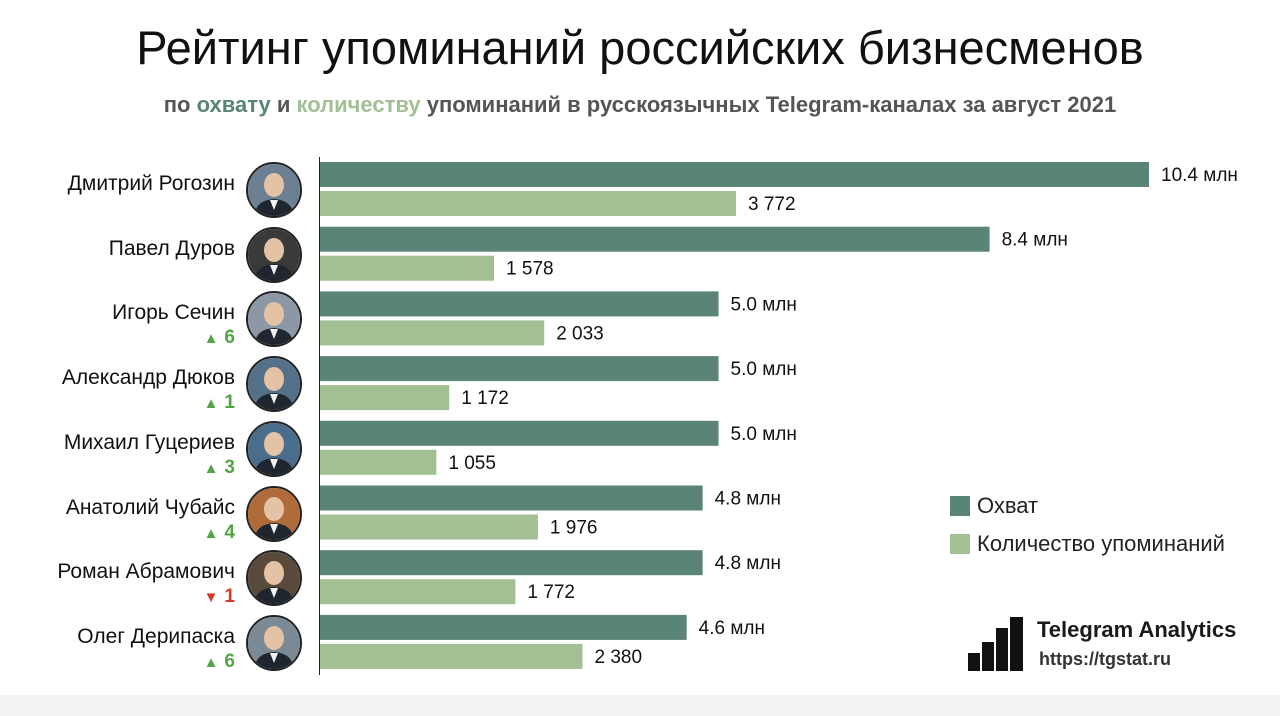 This screenshot has height=716, width=1280. What do you see at coordinates (618, 657) in the screenshot?
I see `bar-count-label: 2 380` at bounding box center [618, 657].